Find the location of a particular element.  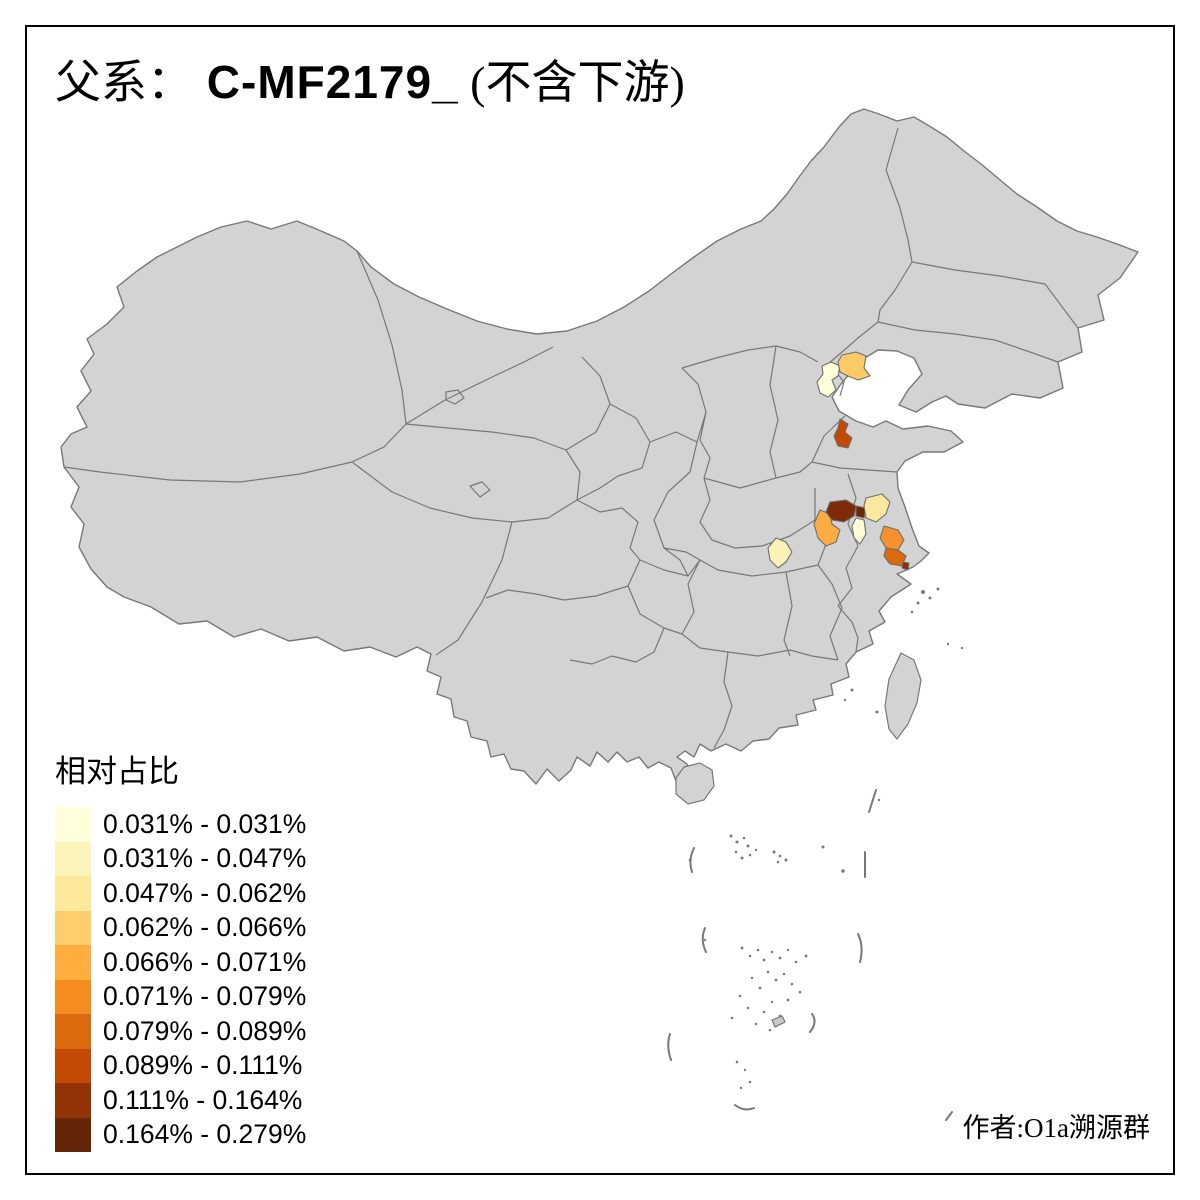

island-dots is located at coordinates (826, 838).